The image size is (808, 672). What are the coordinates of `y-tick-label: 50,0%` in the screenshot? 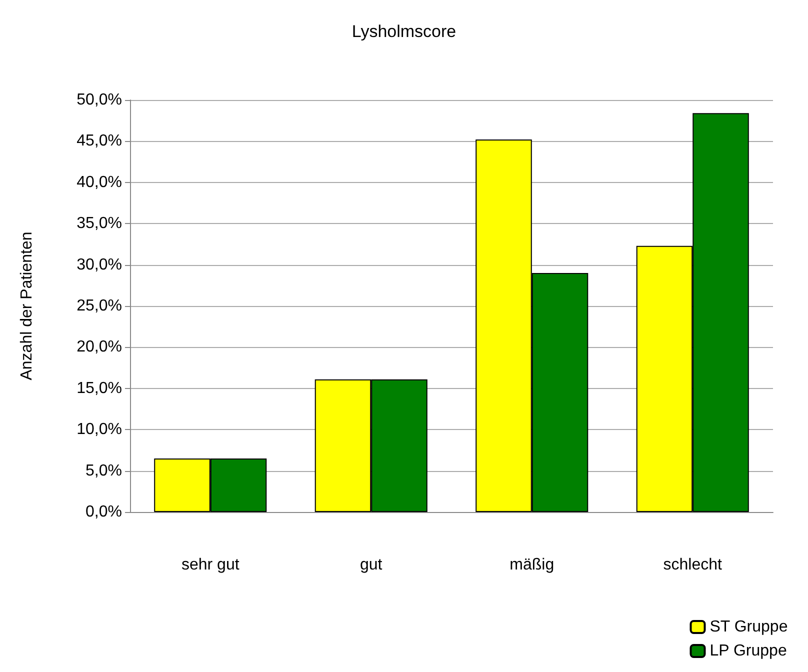 It's located at (99, 100).